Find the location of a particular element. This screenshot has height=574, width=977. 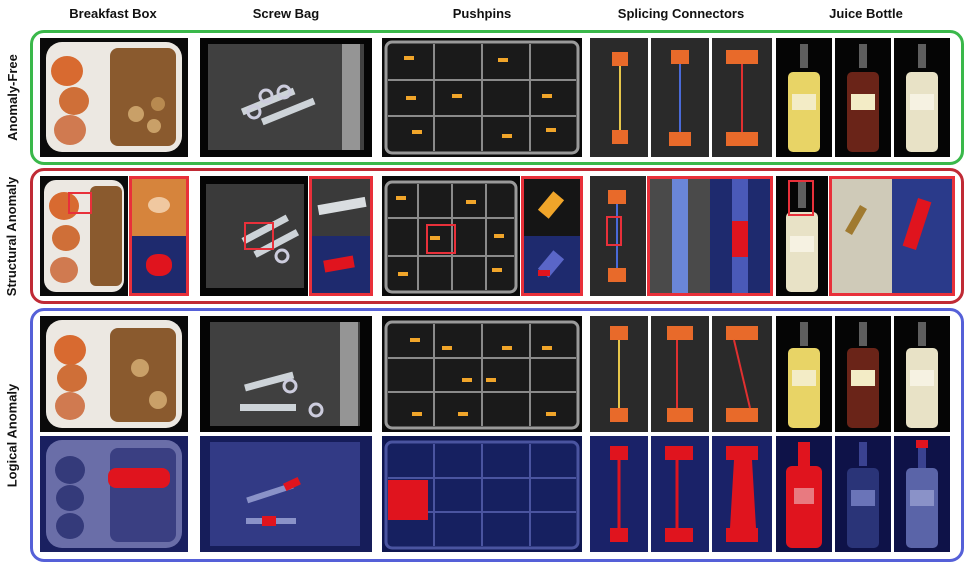

column-header-pushpins: Pushpins is located at coordinates (482, 13).